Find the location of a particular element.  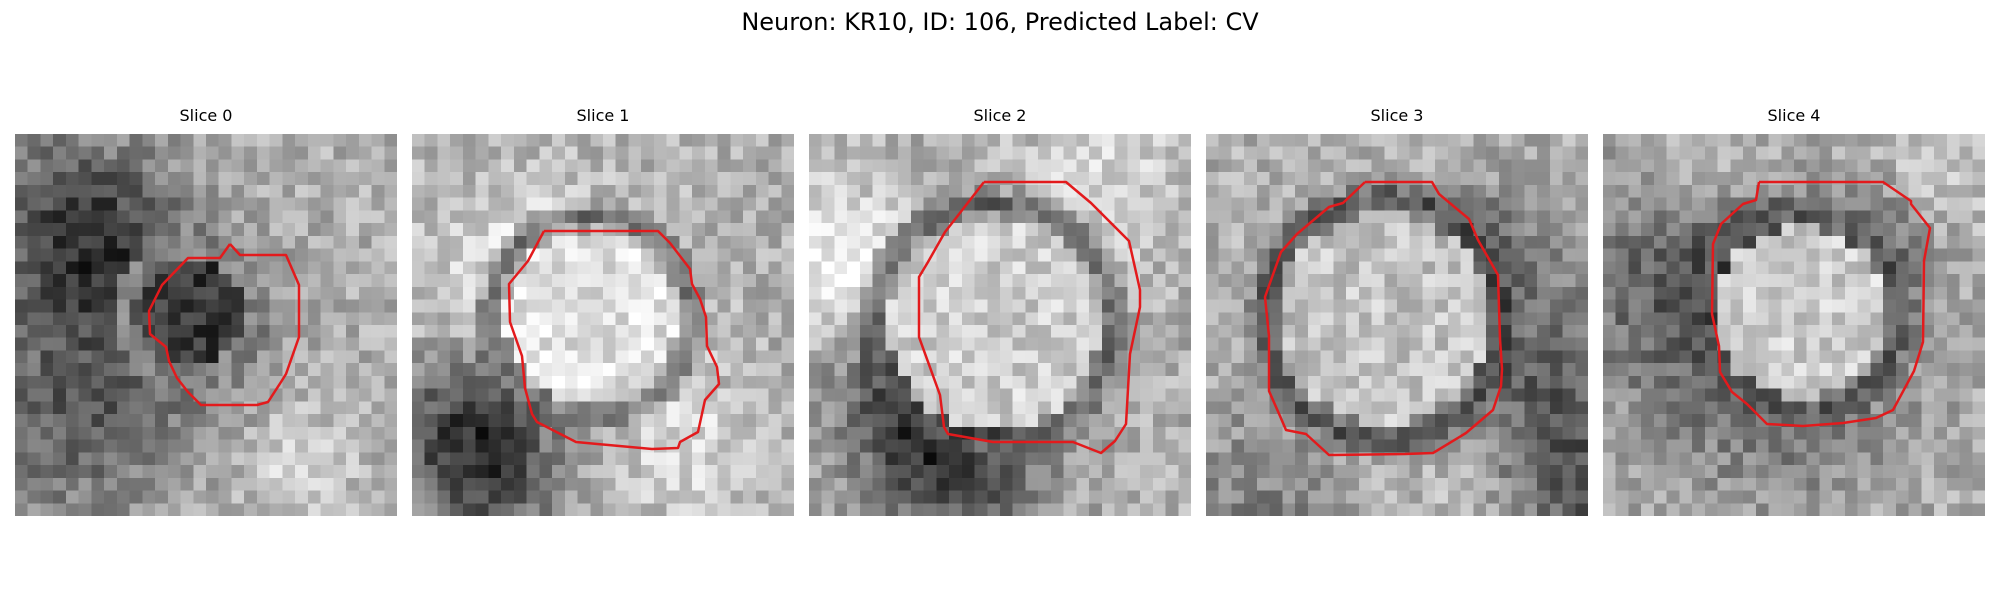

slice-panel-2: Slice 2 is located at coordinates (1000, 311).